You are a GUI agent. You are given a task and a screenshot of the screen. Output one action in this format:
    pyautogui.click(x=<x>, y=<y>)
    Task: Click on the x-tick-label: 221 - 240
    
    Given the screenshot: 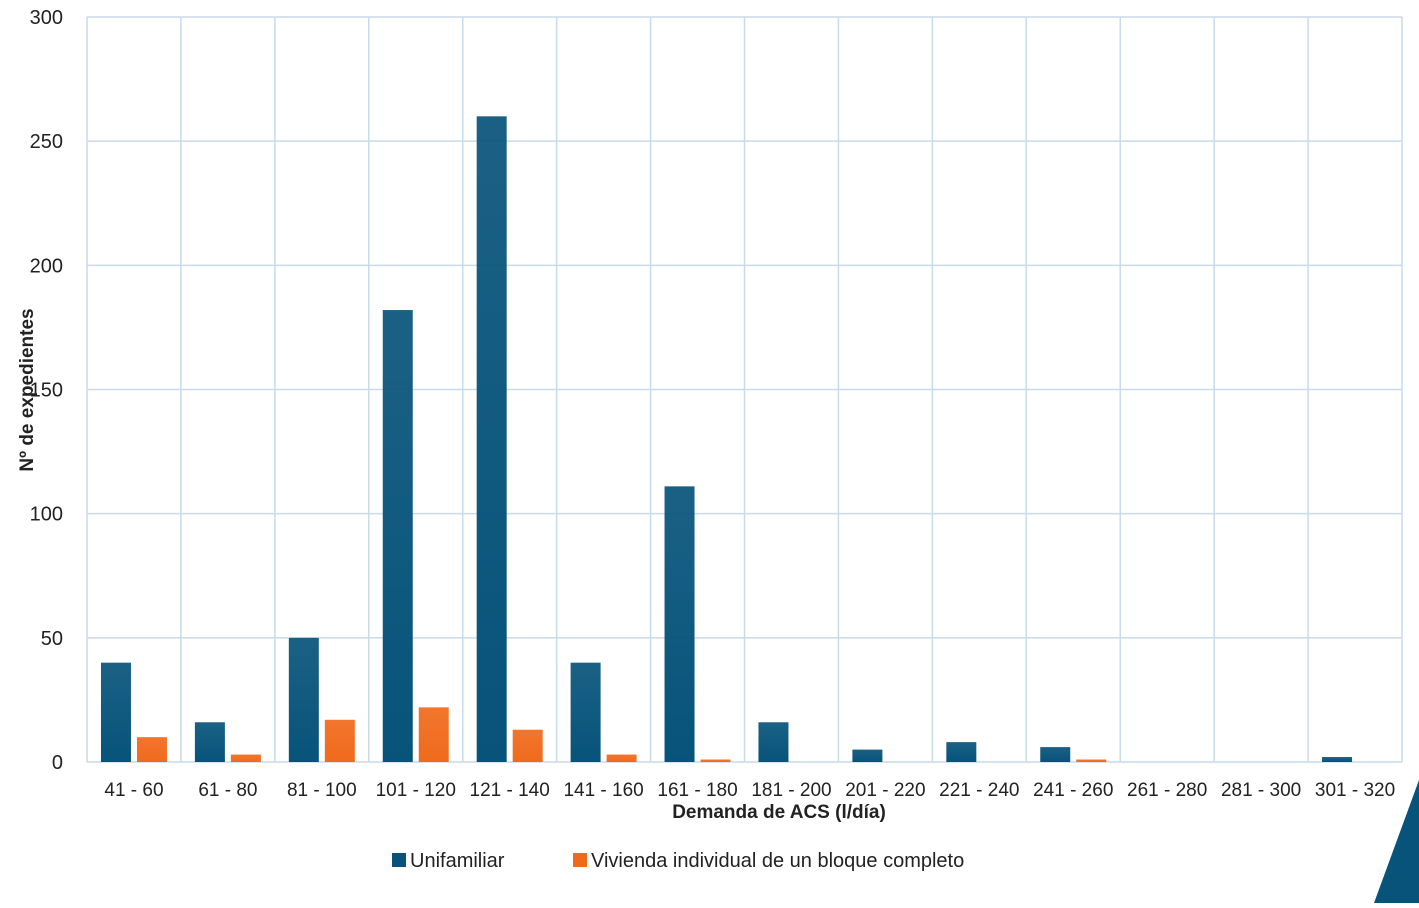 What is the action you would take?
    pyautogui.click(x=979, y=790)
    